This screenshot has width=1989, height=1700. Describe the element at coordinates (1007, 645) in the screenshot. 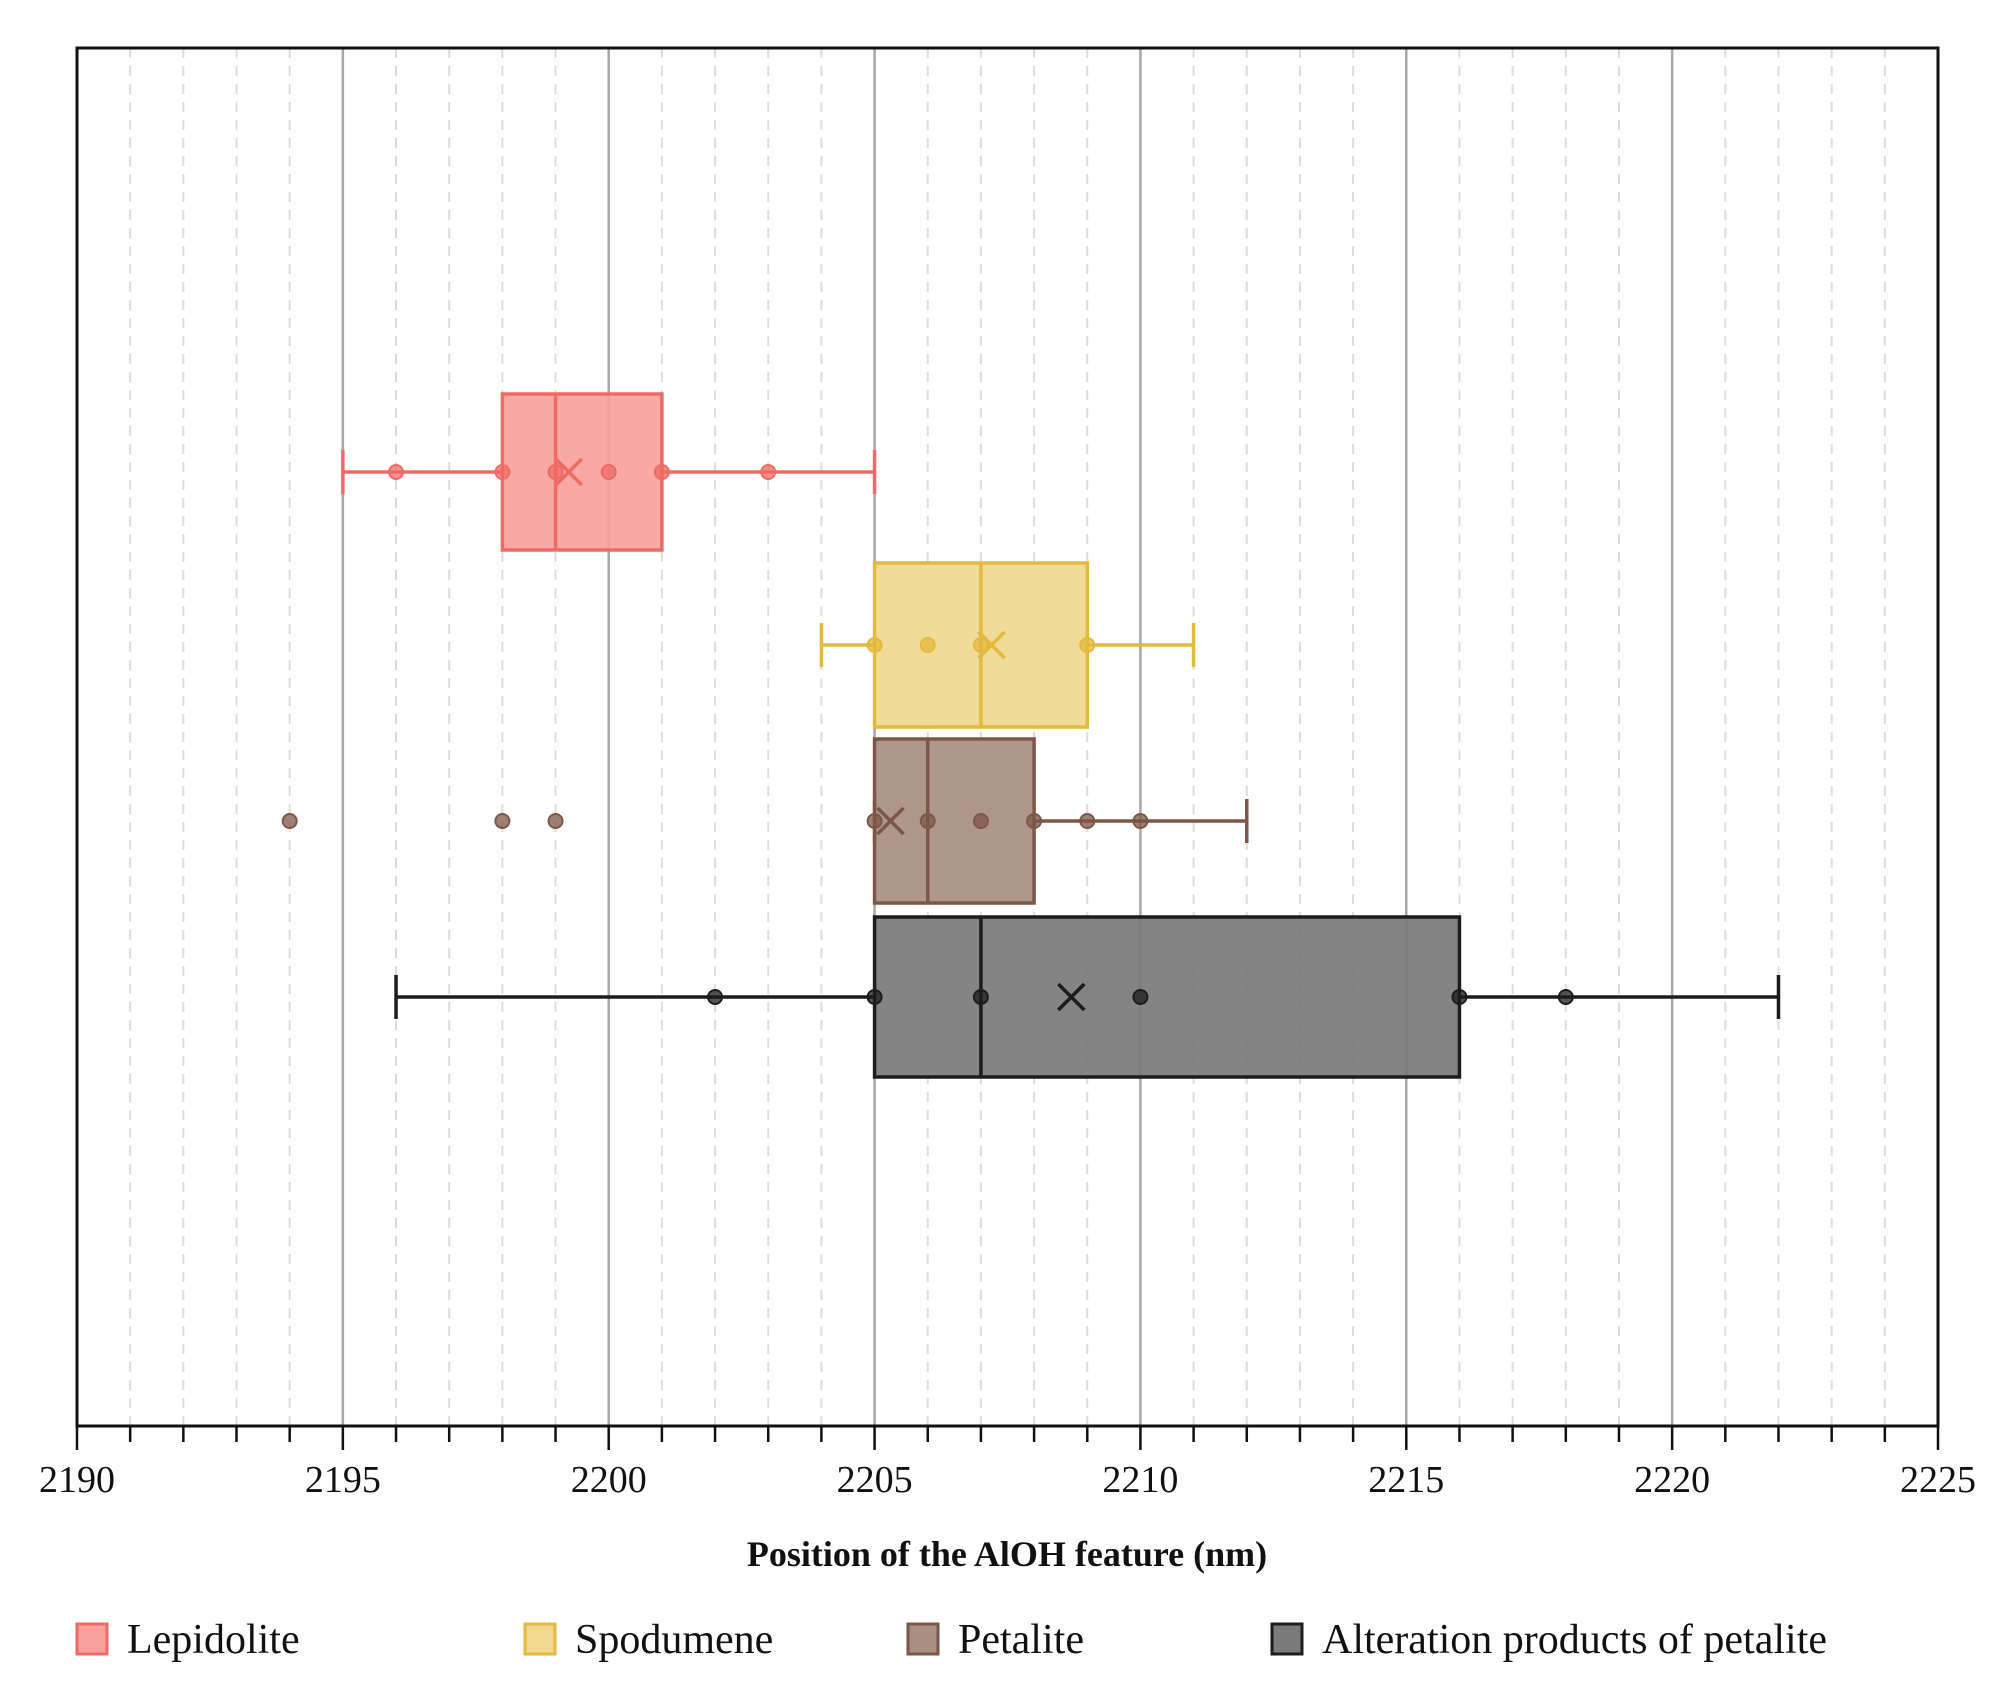

I see `boxplot-spodumene` at that location.